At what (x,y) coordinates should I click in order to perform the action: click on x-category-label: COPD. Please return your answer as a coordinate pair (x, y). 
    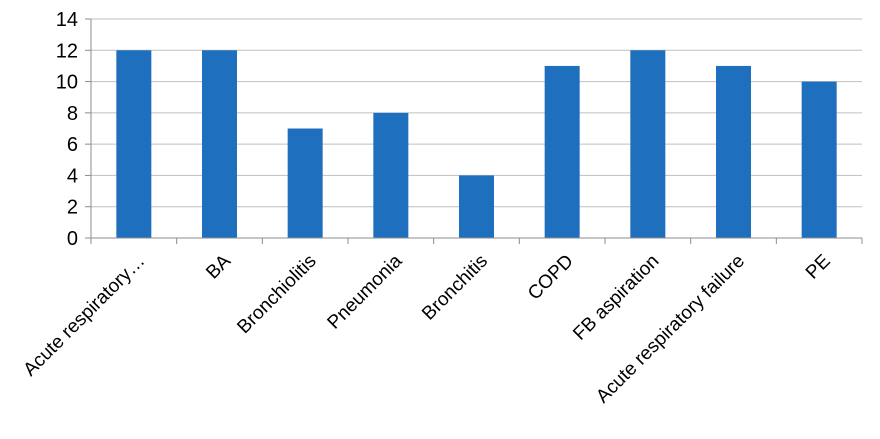
    Looking at the image, I should click on (551, 278).